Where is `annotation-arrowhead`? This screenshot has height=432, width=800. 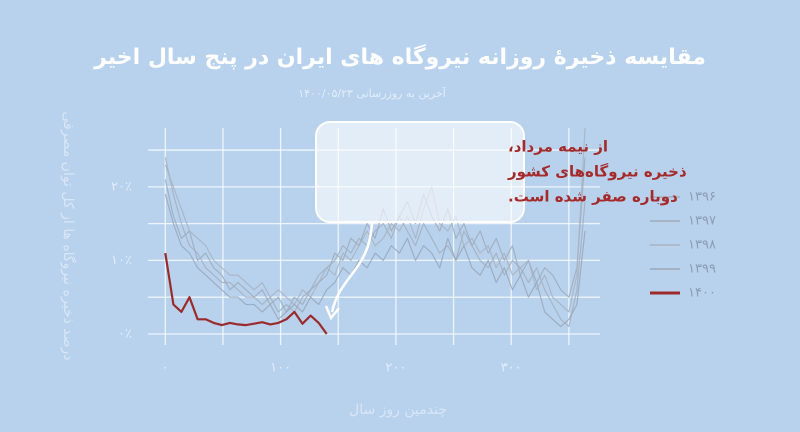 annotation-arrowhead is located at coordinates (332, 313).